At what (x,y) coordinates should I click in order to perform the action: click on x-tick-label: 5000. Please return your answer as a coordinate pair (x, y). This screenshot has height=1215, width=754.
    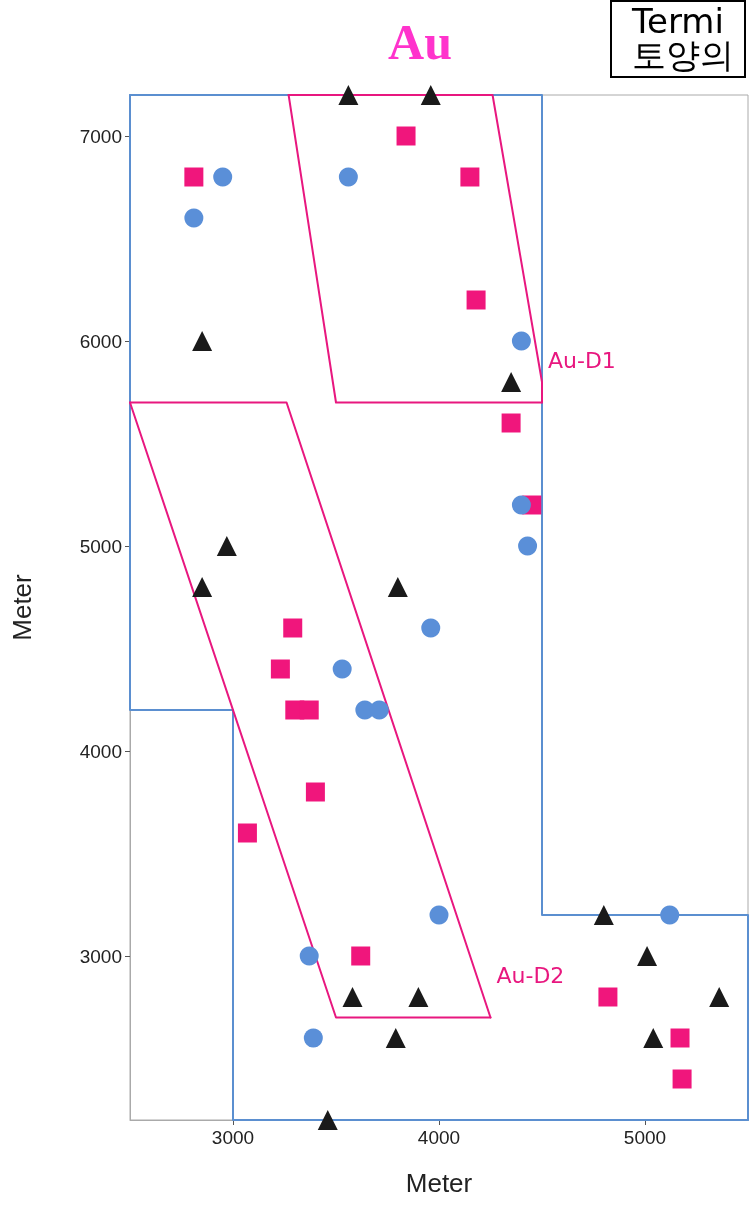
    Looking at the image, I should click on (645, 1137).